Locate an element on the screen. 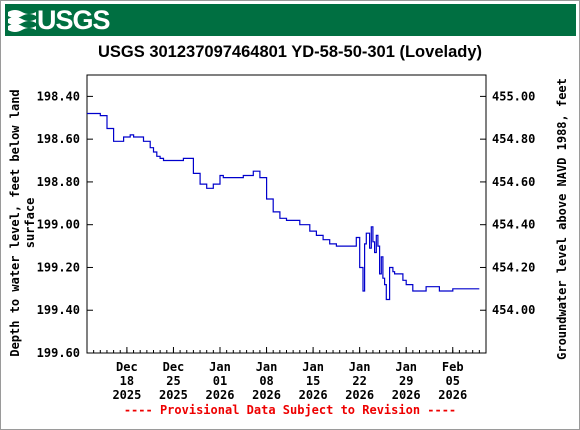  y-axis-left-label-line2: surface is located at coordinates (30, 223).